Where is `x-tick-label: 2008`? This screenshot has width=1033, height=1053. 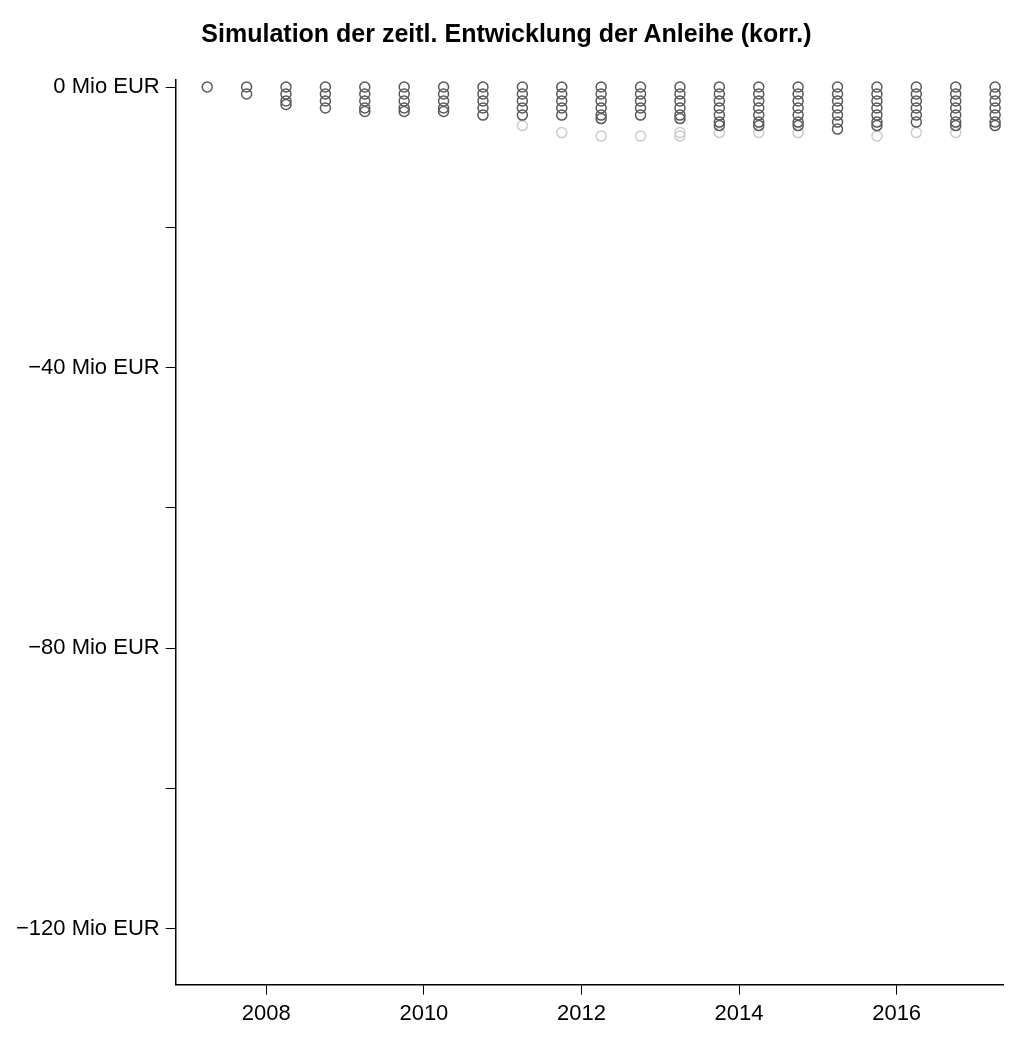
x-tick-label: 2008 is located at coordinates (266, 1012).